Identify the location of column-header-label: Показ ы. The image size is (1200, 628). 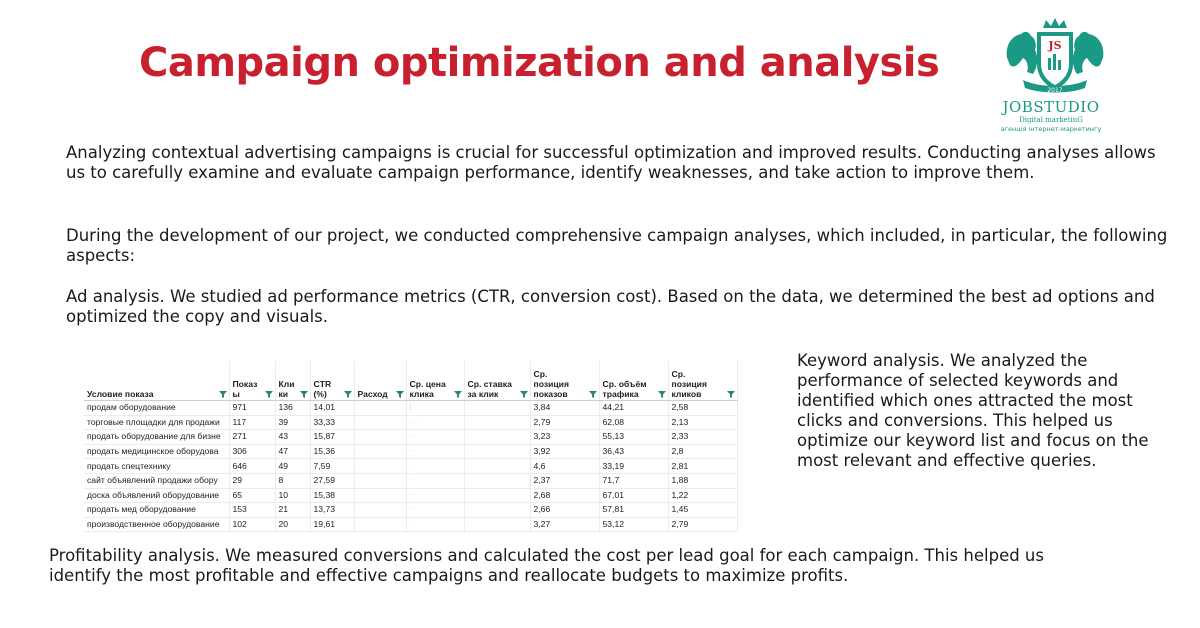
(245, 389).